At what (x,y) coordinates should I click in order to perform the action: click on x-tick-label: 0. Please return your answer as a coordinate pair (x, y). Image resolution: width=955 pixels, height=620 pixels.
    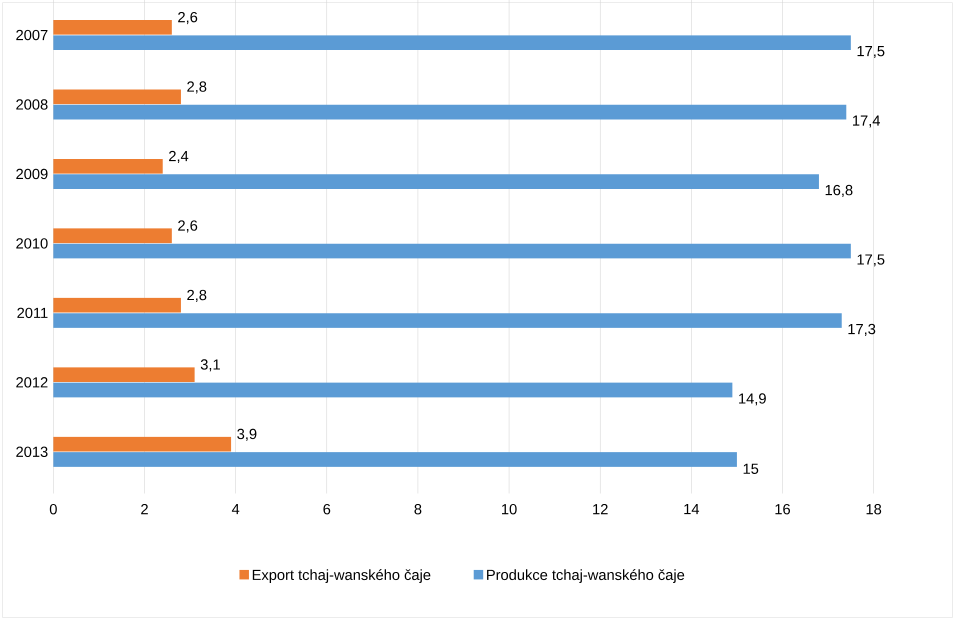
    Looking at the image, I should click on (53, 509).